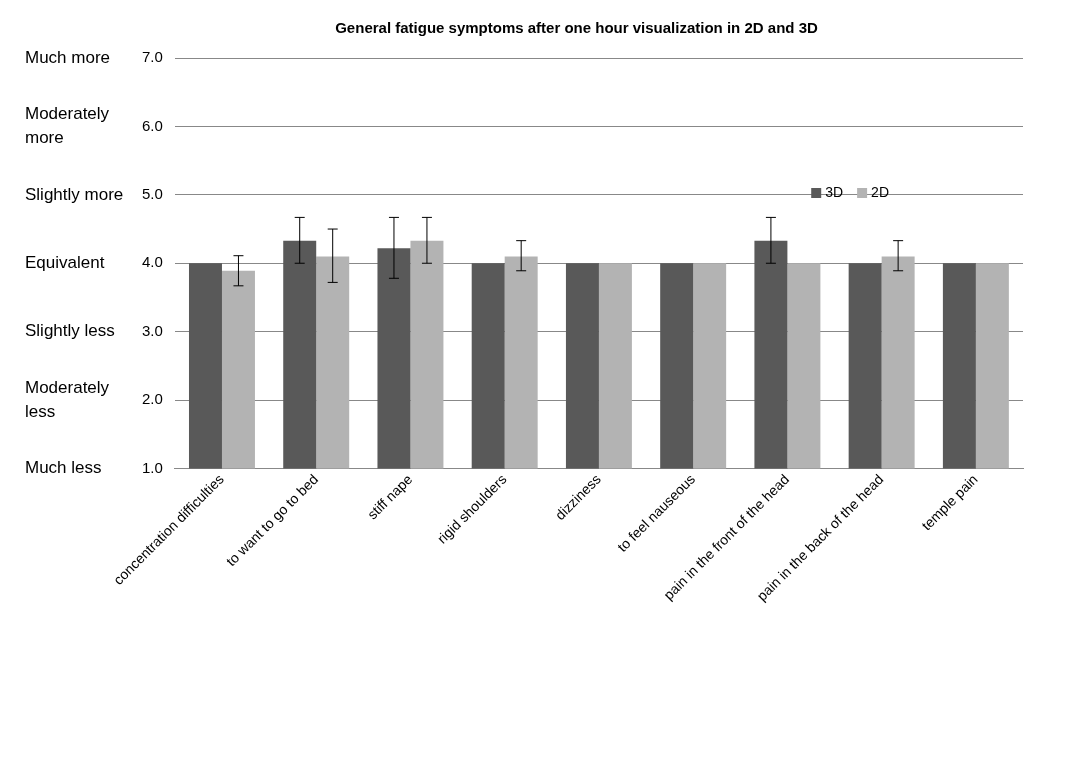 The image size is (1068, 758). What do you see at coordinates (576, 28) in the screenshot?
I see `chart-title: General fatigue symptoms after one hour visualization in 2D and 3D` at bounding box center [576, 28].